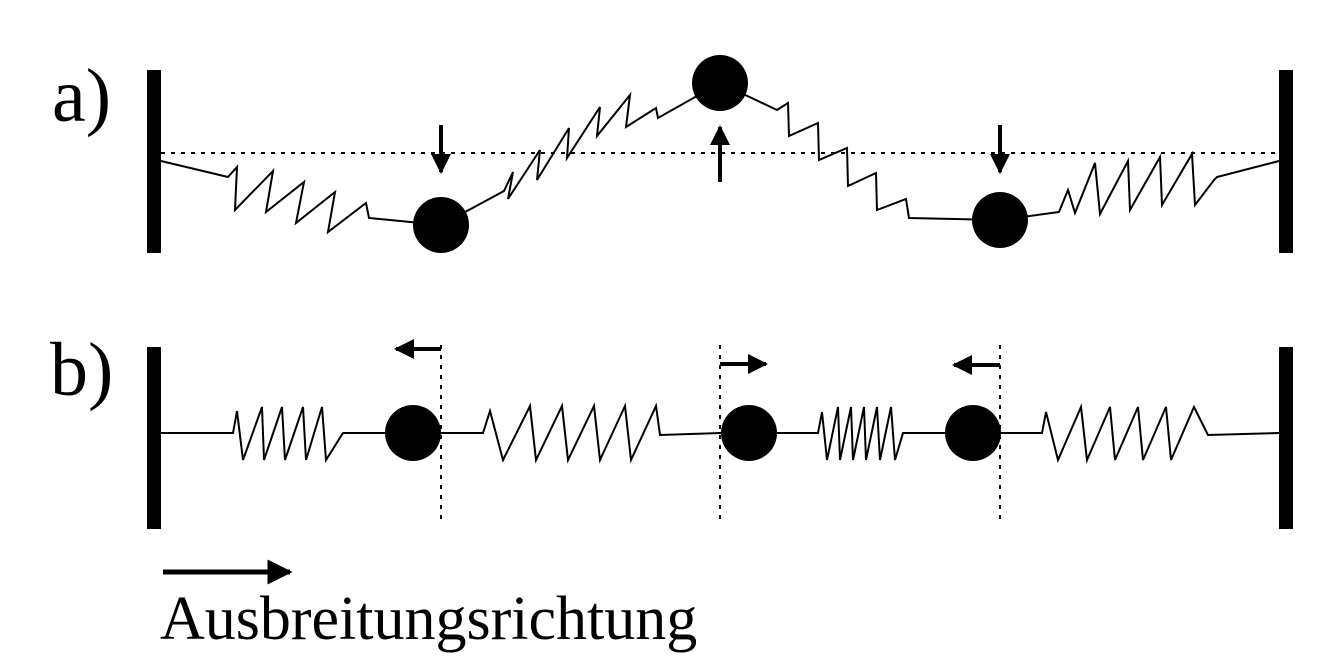  Describe the element at coordinates (154, 161) in the screenshot. I see `left-wall-a` at that location.